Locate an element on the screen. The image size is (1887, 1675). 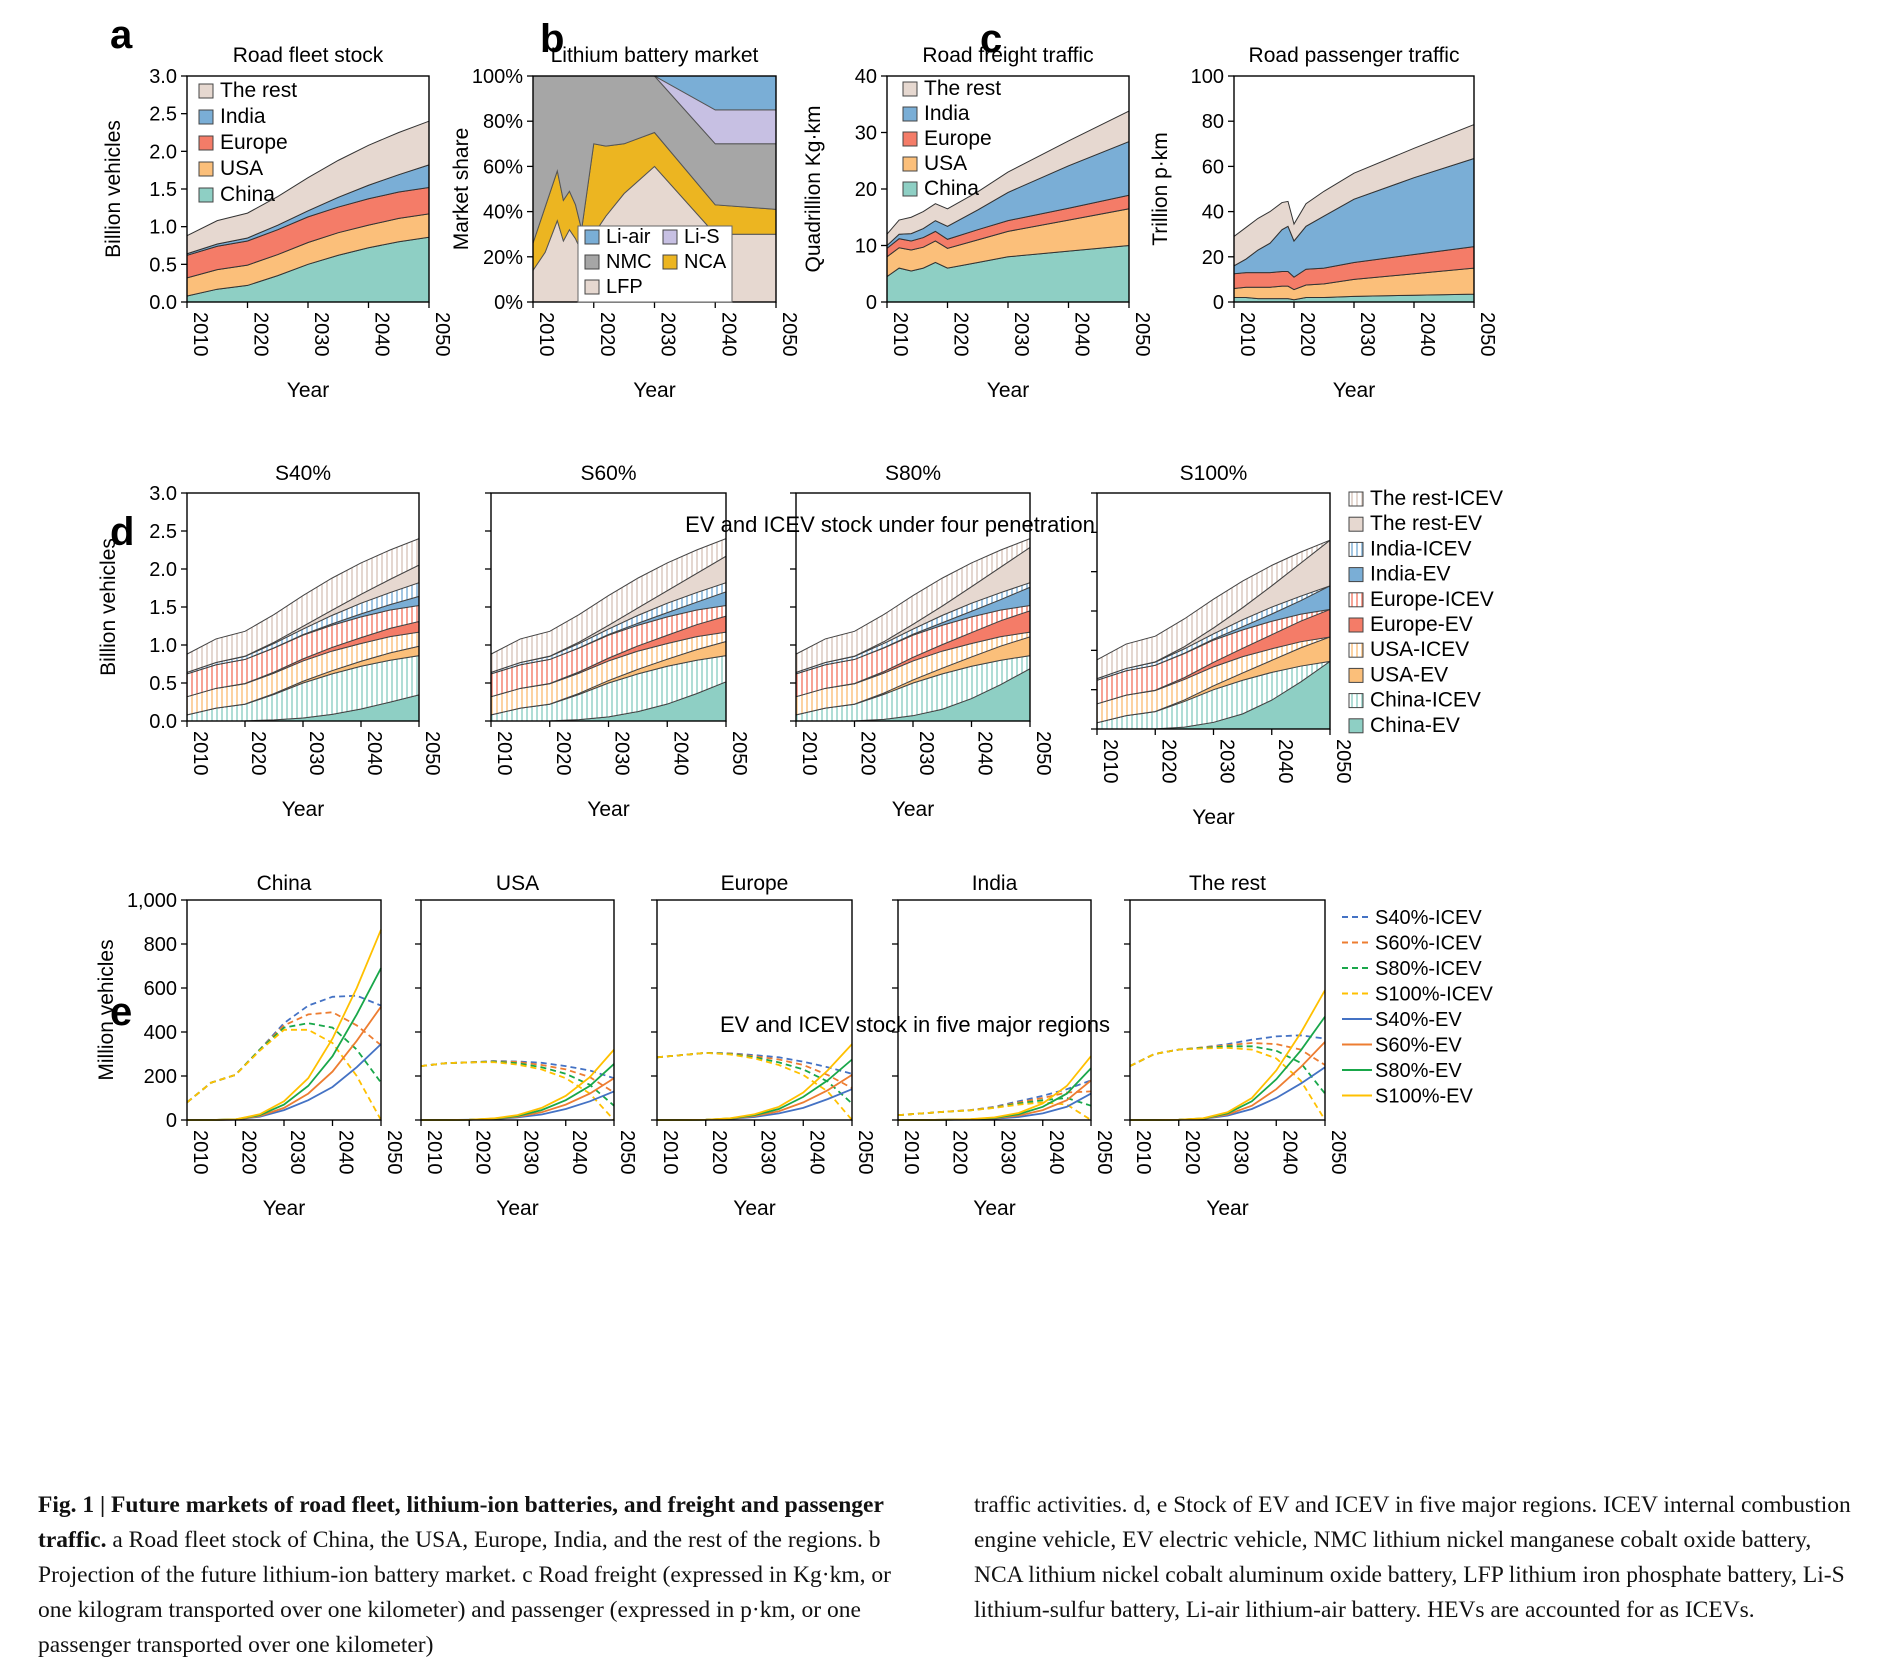
panel-d-title: EV and ICEV stock under four penetration is located at coordinates (890, 524).